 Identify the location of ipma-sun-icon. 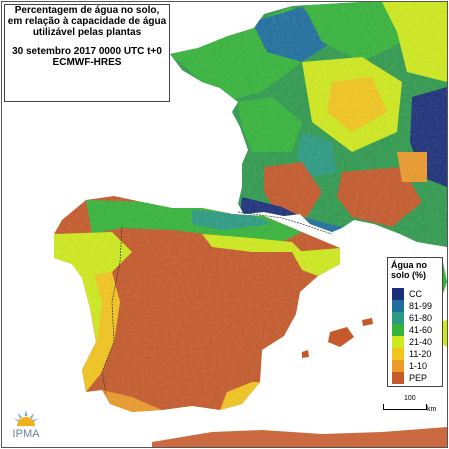
(26, 418).